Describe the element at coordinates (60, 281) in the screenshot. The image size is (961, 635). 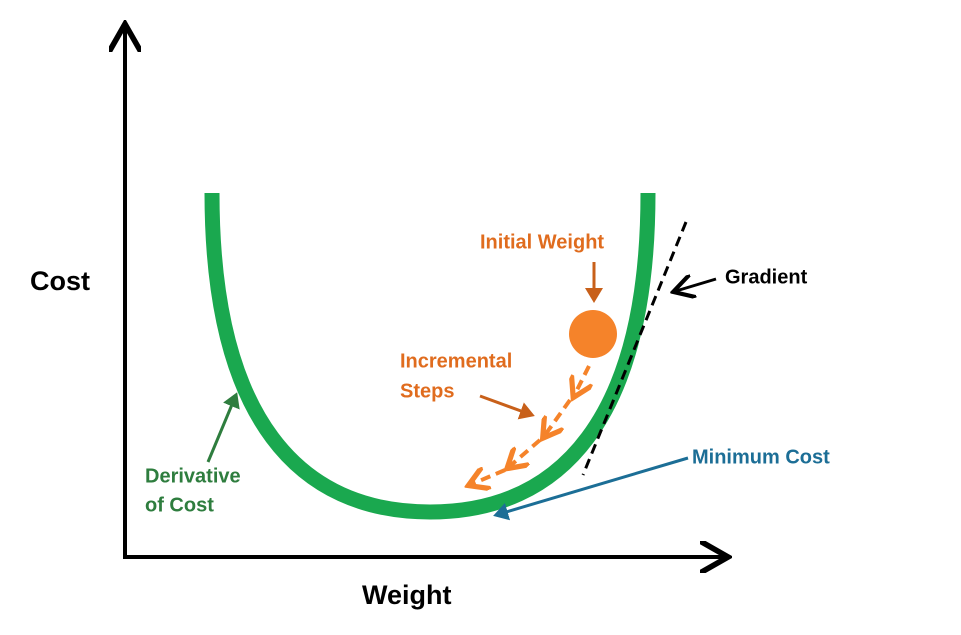
I see `y-axis-label: Cost` at that location.